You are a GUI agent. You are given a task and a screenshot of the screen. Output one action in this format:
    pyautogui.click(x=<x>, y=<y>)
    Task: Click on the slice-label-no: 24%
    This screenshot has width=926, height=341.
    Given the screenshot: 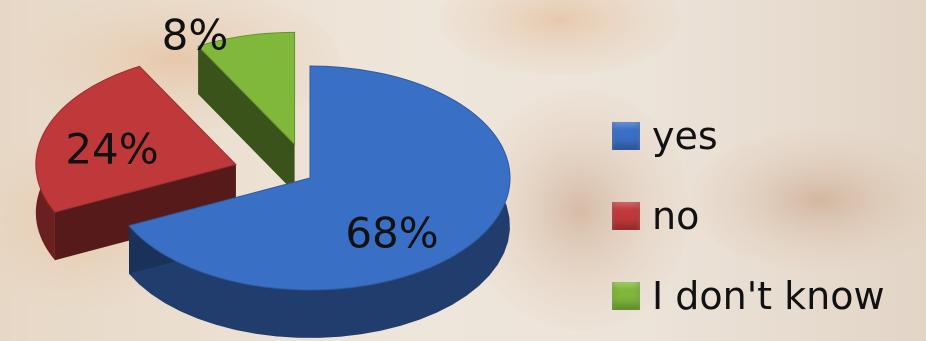 What is the action you would take?
    pyautogui.click(x=111, y=149)
    